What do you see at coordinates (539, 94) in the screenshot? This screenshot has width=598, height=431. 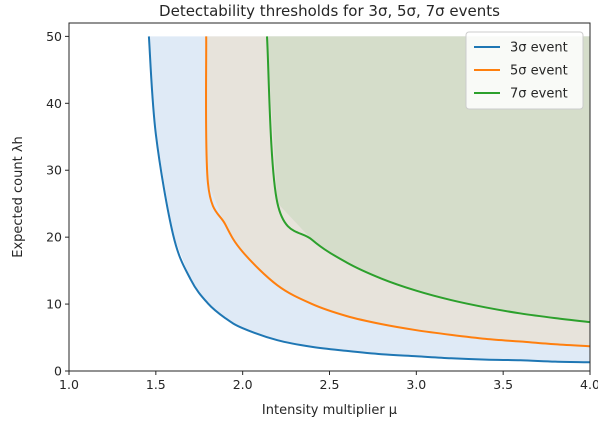 I see `legend-label-7-event: 7σ event` at bounding box center [539, 94].